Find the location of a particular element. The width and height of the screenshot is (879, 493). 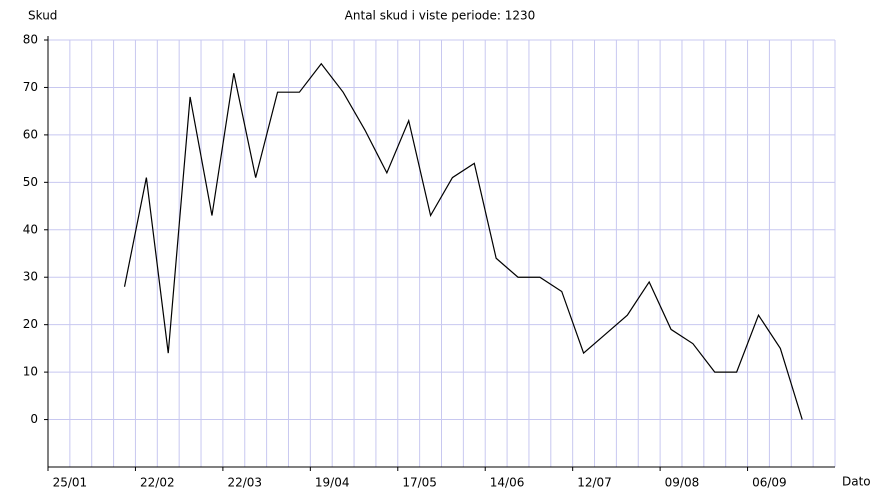

y-tick-label: 60 is located at coordinates (30, 134).